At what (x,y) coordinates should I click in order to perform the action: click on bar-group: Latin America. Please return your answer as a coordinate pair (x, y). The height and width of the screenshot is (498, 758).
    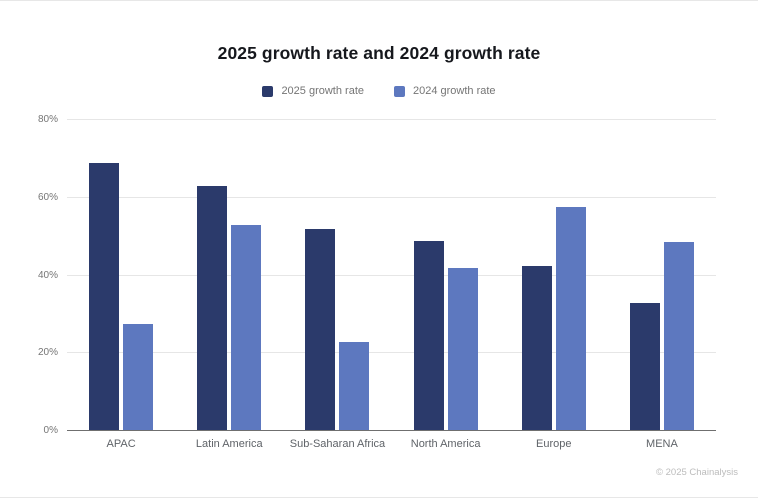
    Looking at the image, I should click on (229, 285).